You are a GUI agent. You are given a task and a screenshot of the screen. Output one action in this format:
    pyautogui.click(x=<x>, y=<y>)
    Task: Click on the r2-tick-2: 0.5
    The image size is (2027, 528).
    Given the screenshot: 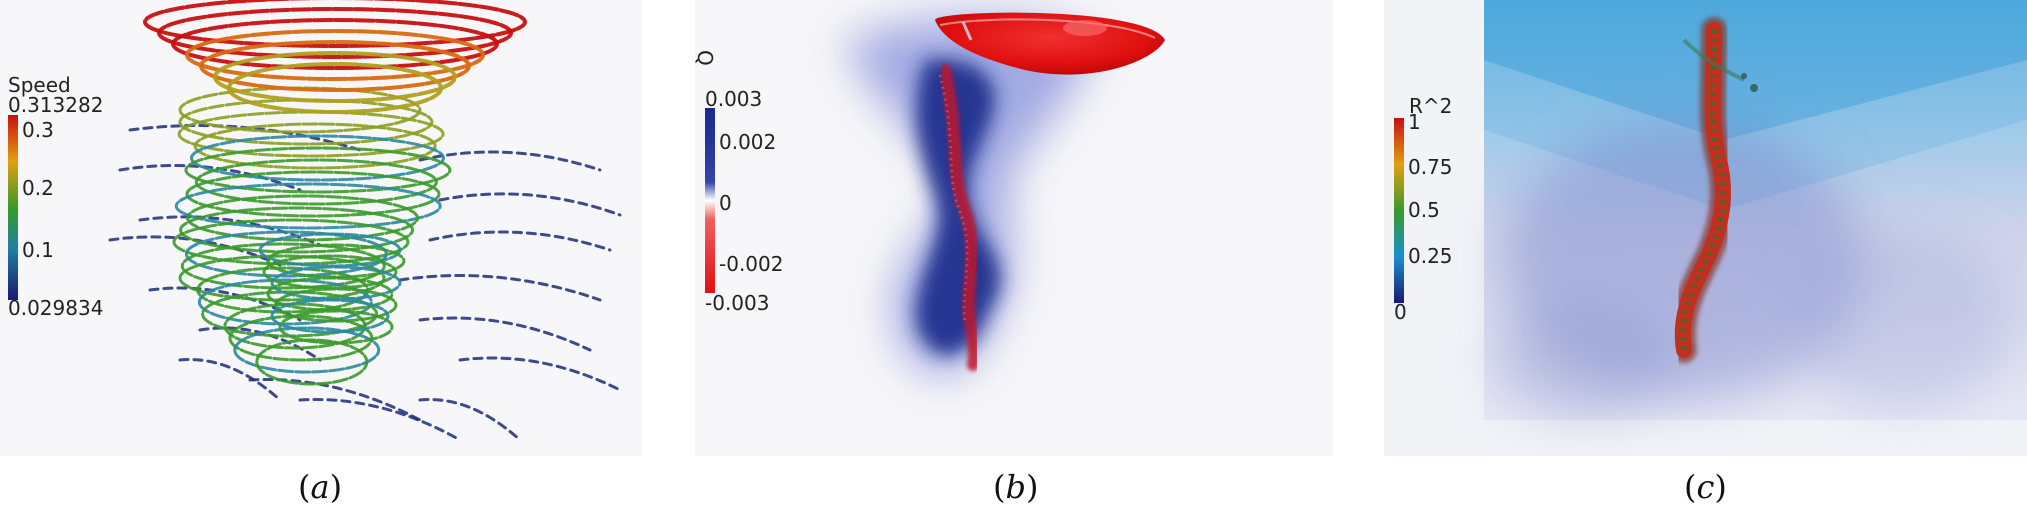 What is the action you would take?
    pyautogui.click(x=1424, y=210)
    